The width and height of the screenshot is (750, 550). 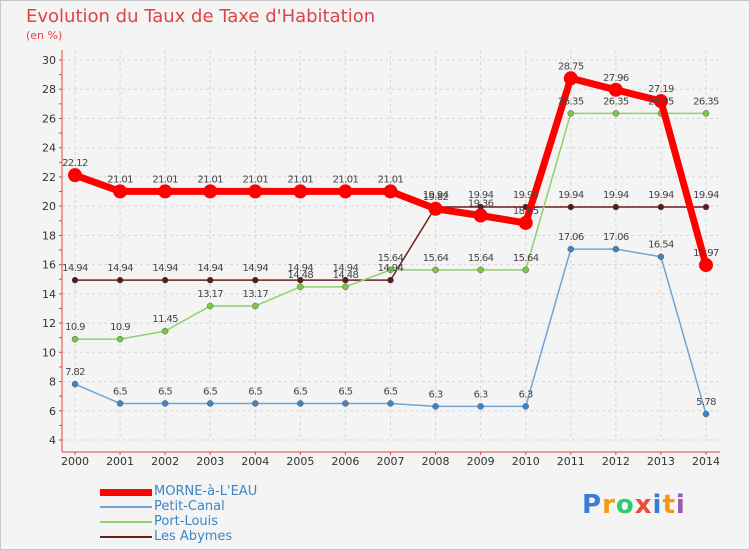 I want to click on legend-item-morne-l-eau: MORNE-à-L'EAU, so click(x=250, y=492).